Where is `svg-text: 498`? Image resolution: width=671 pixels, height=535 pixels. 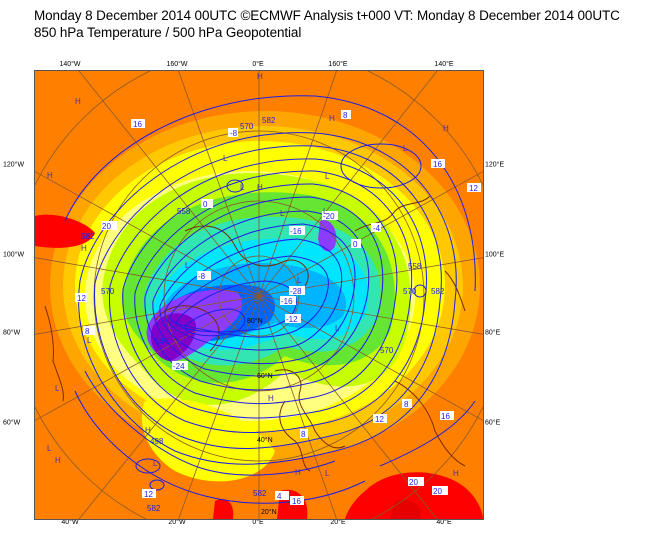
svg-text: 498 is located at coordinates (157, 441).